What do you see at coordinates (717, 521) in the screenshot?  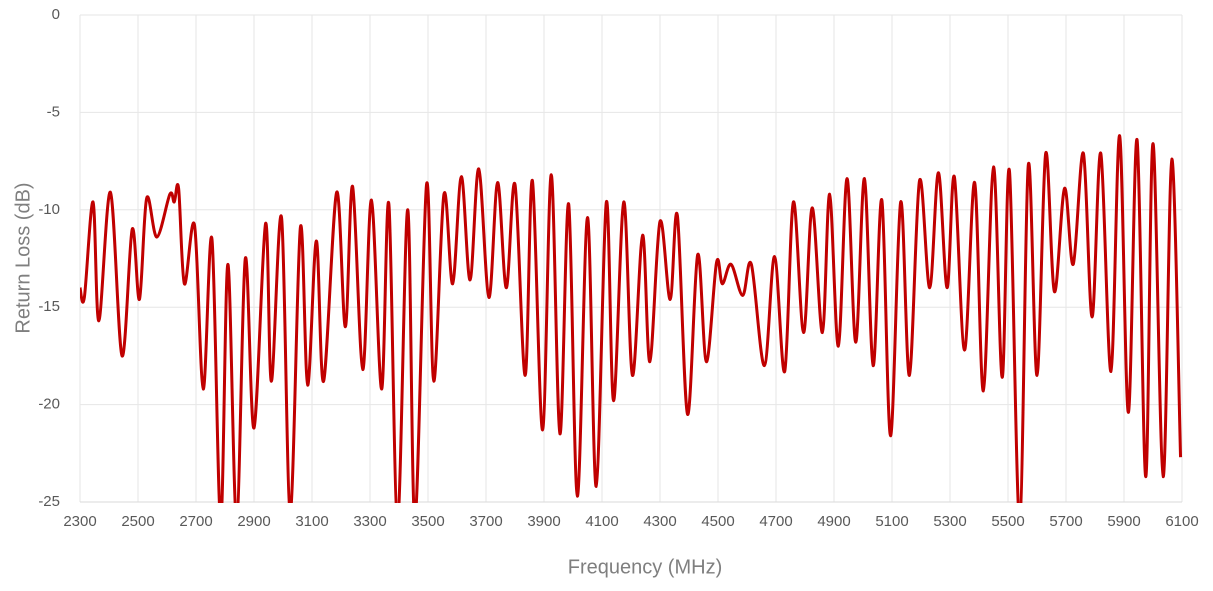 I see `x-tick-label: 4500` at bounding box center [717, 521].